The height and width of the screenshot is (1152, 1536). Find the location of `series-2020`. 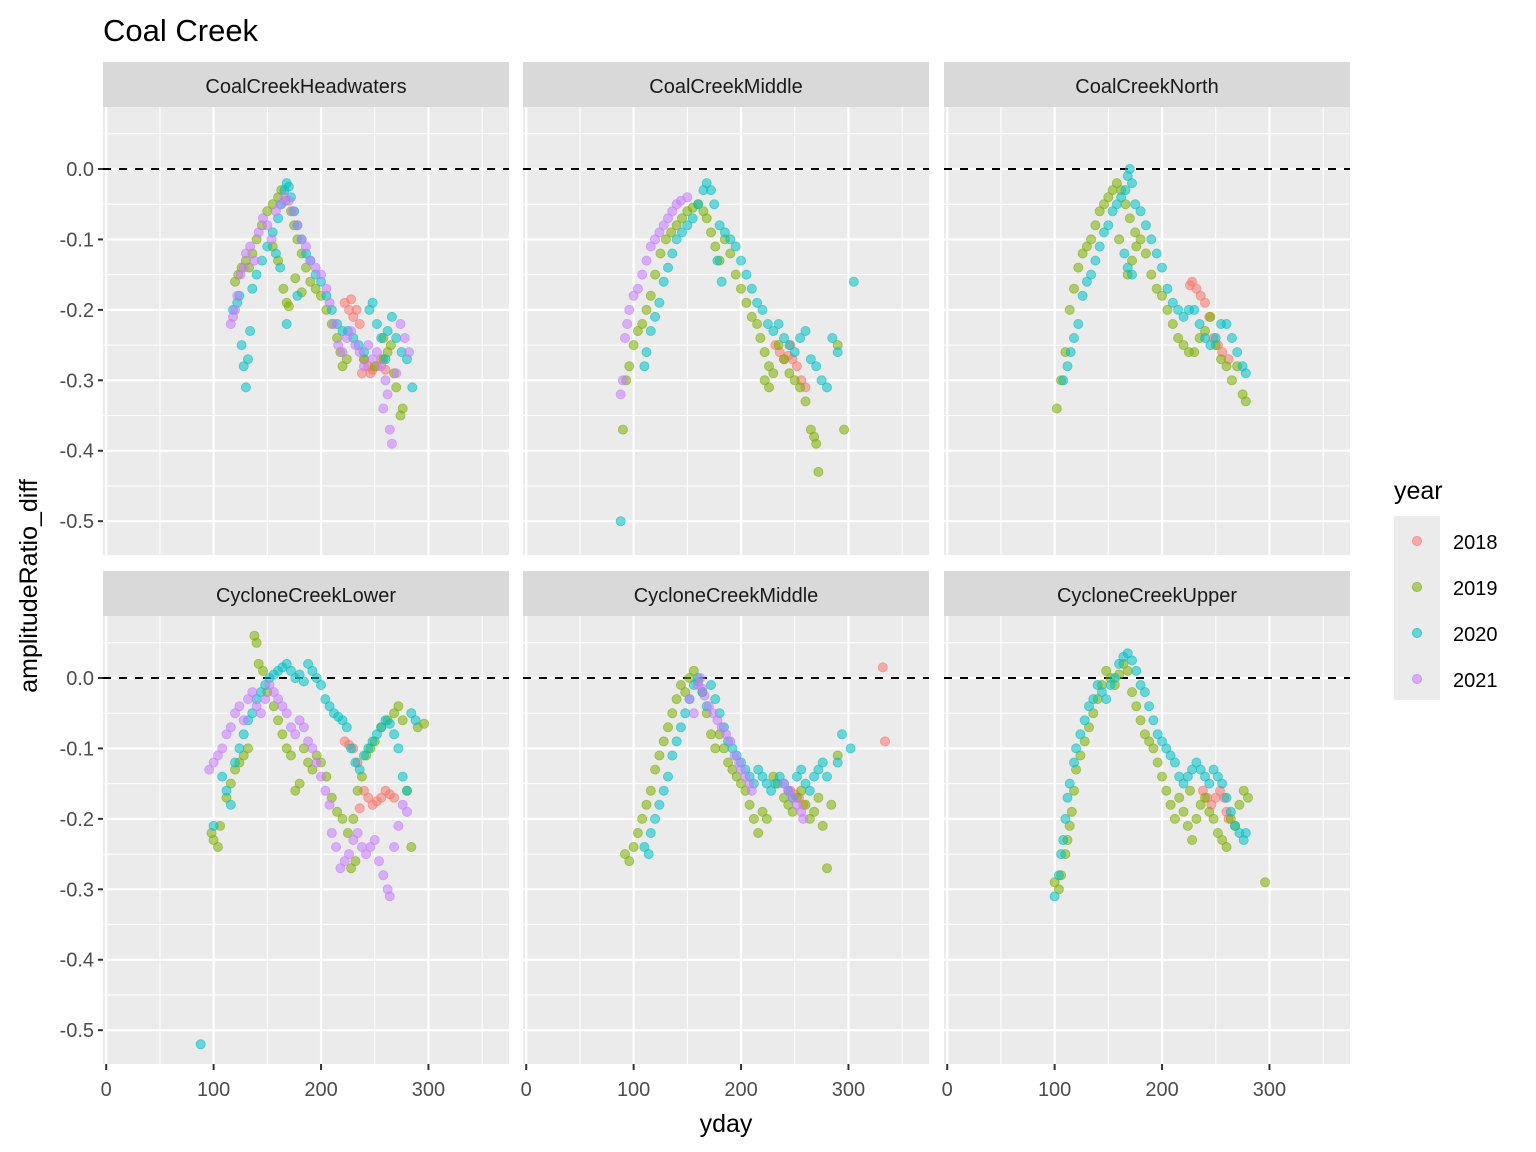

series-2020 is located at coordinates (1150, 775).